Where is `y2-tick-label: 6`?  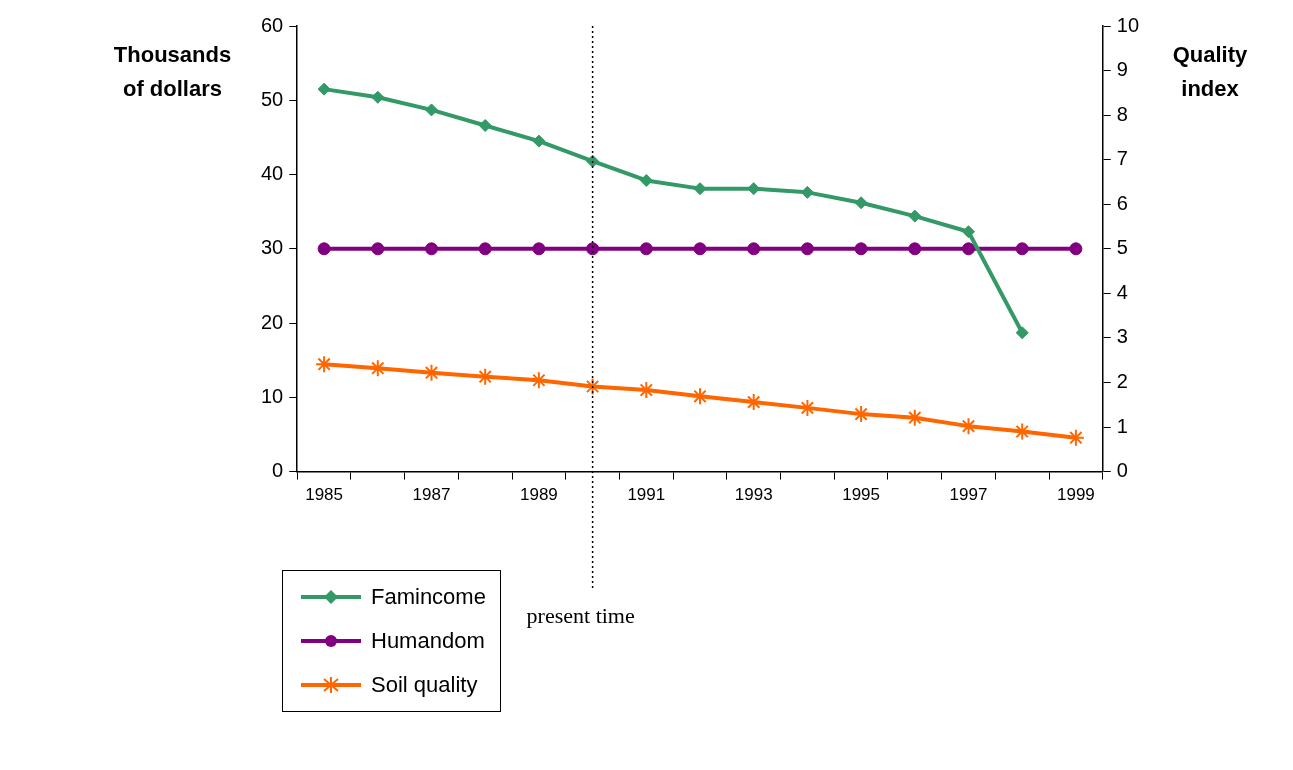 y2-tick-label: 6 is located at coordinates (1122, 202).